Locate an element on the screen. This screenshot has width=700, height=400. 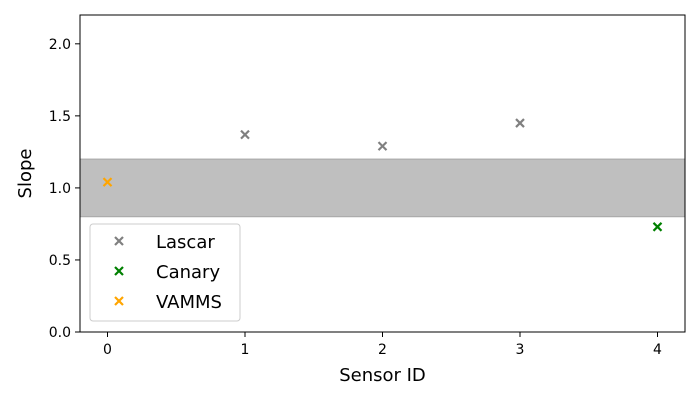
legend-box is located at coordinates (165, 272).